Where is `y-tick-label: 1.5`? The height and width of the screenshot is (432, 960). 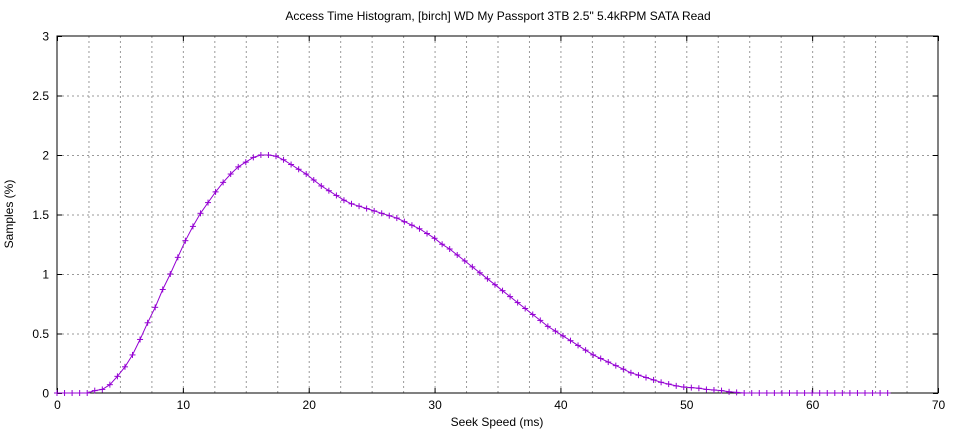
y-tick-label: 1.5 is located at coordinates (40, 215).